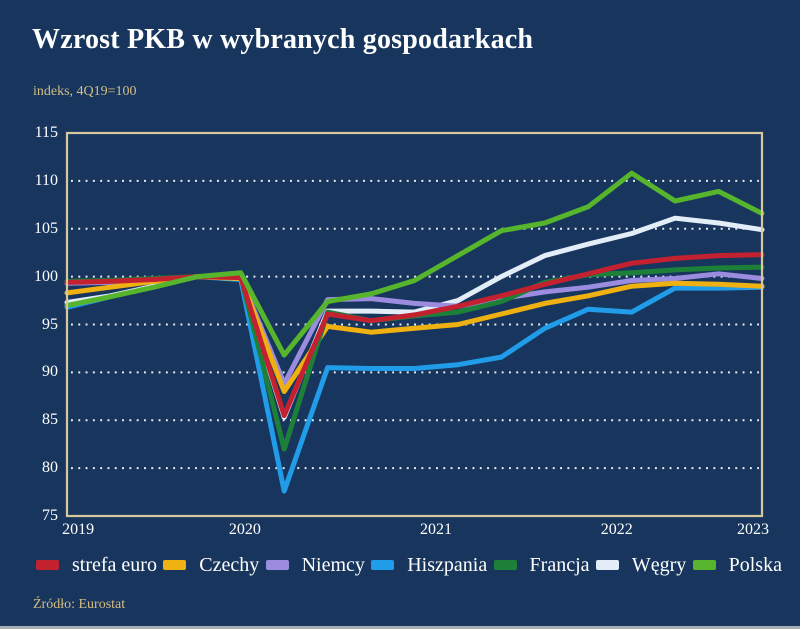  Describe the element at coordinates (79, 604) in the screenshot. I see `source-note: Źródło: Eurostat` at that location.